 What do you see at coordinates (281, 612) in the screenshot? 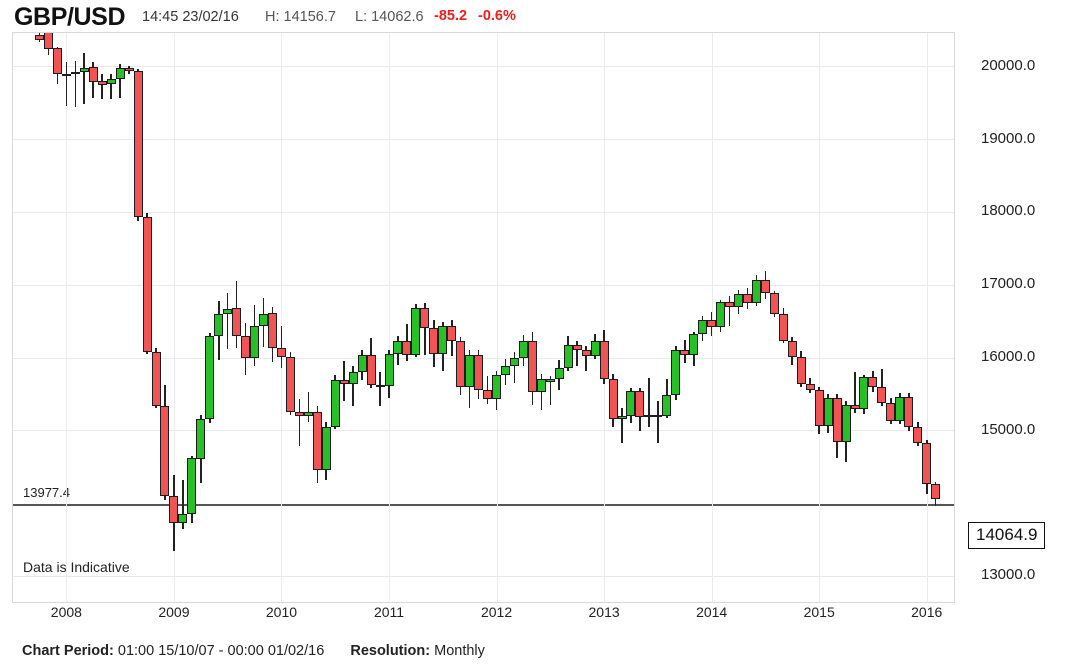
I see `x-axis-tick-label: 2010` at bounding box center [281, 612].